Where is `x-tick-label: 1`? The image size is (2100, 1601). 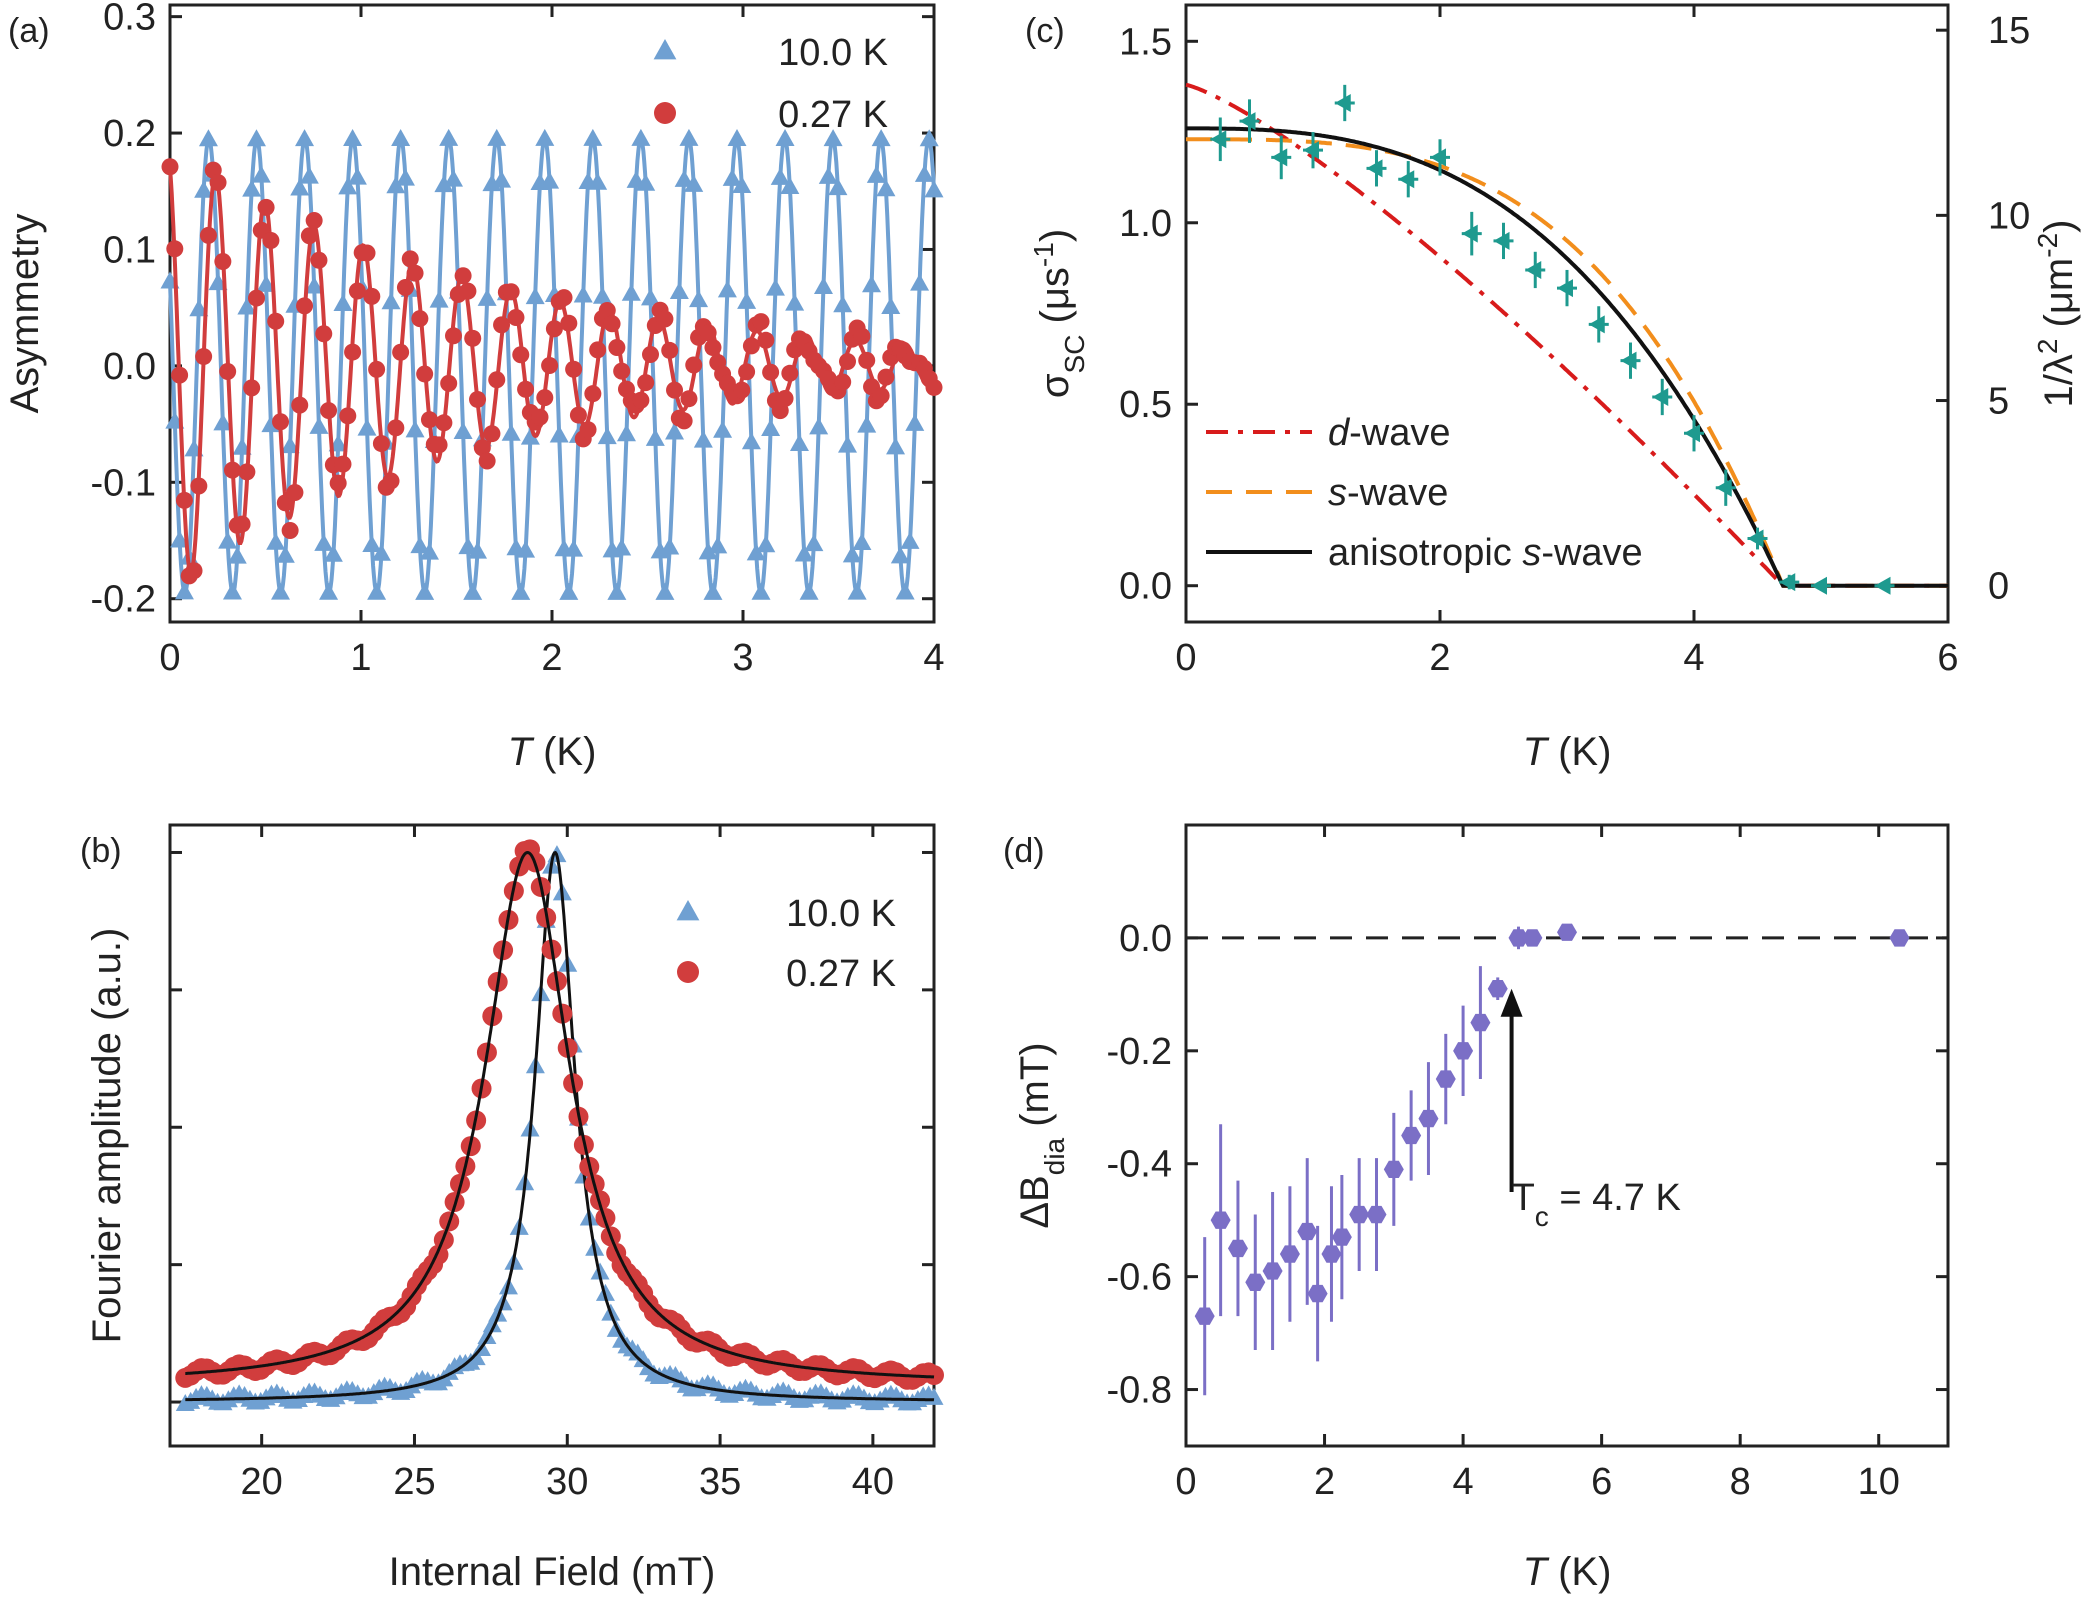 x-tick-label: 1 is located at coordinates (360, 658).